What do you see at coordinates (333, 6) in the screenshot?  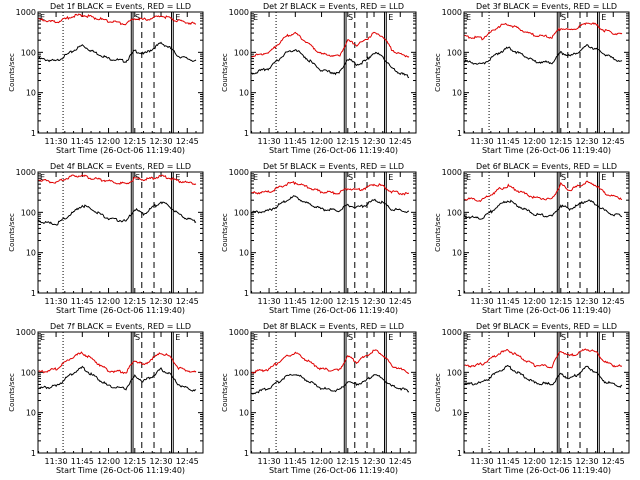 I see `panel-title: Det 2f BLACK = Events, RED = LLD` at bounding box center [333, 6].